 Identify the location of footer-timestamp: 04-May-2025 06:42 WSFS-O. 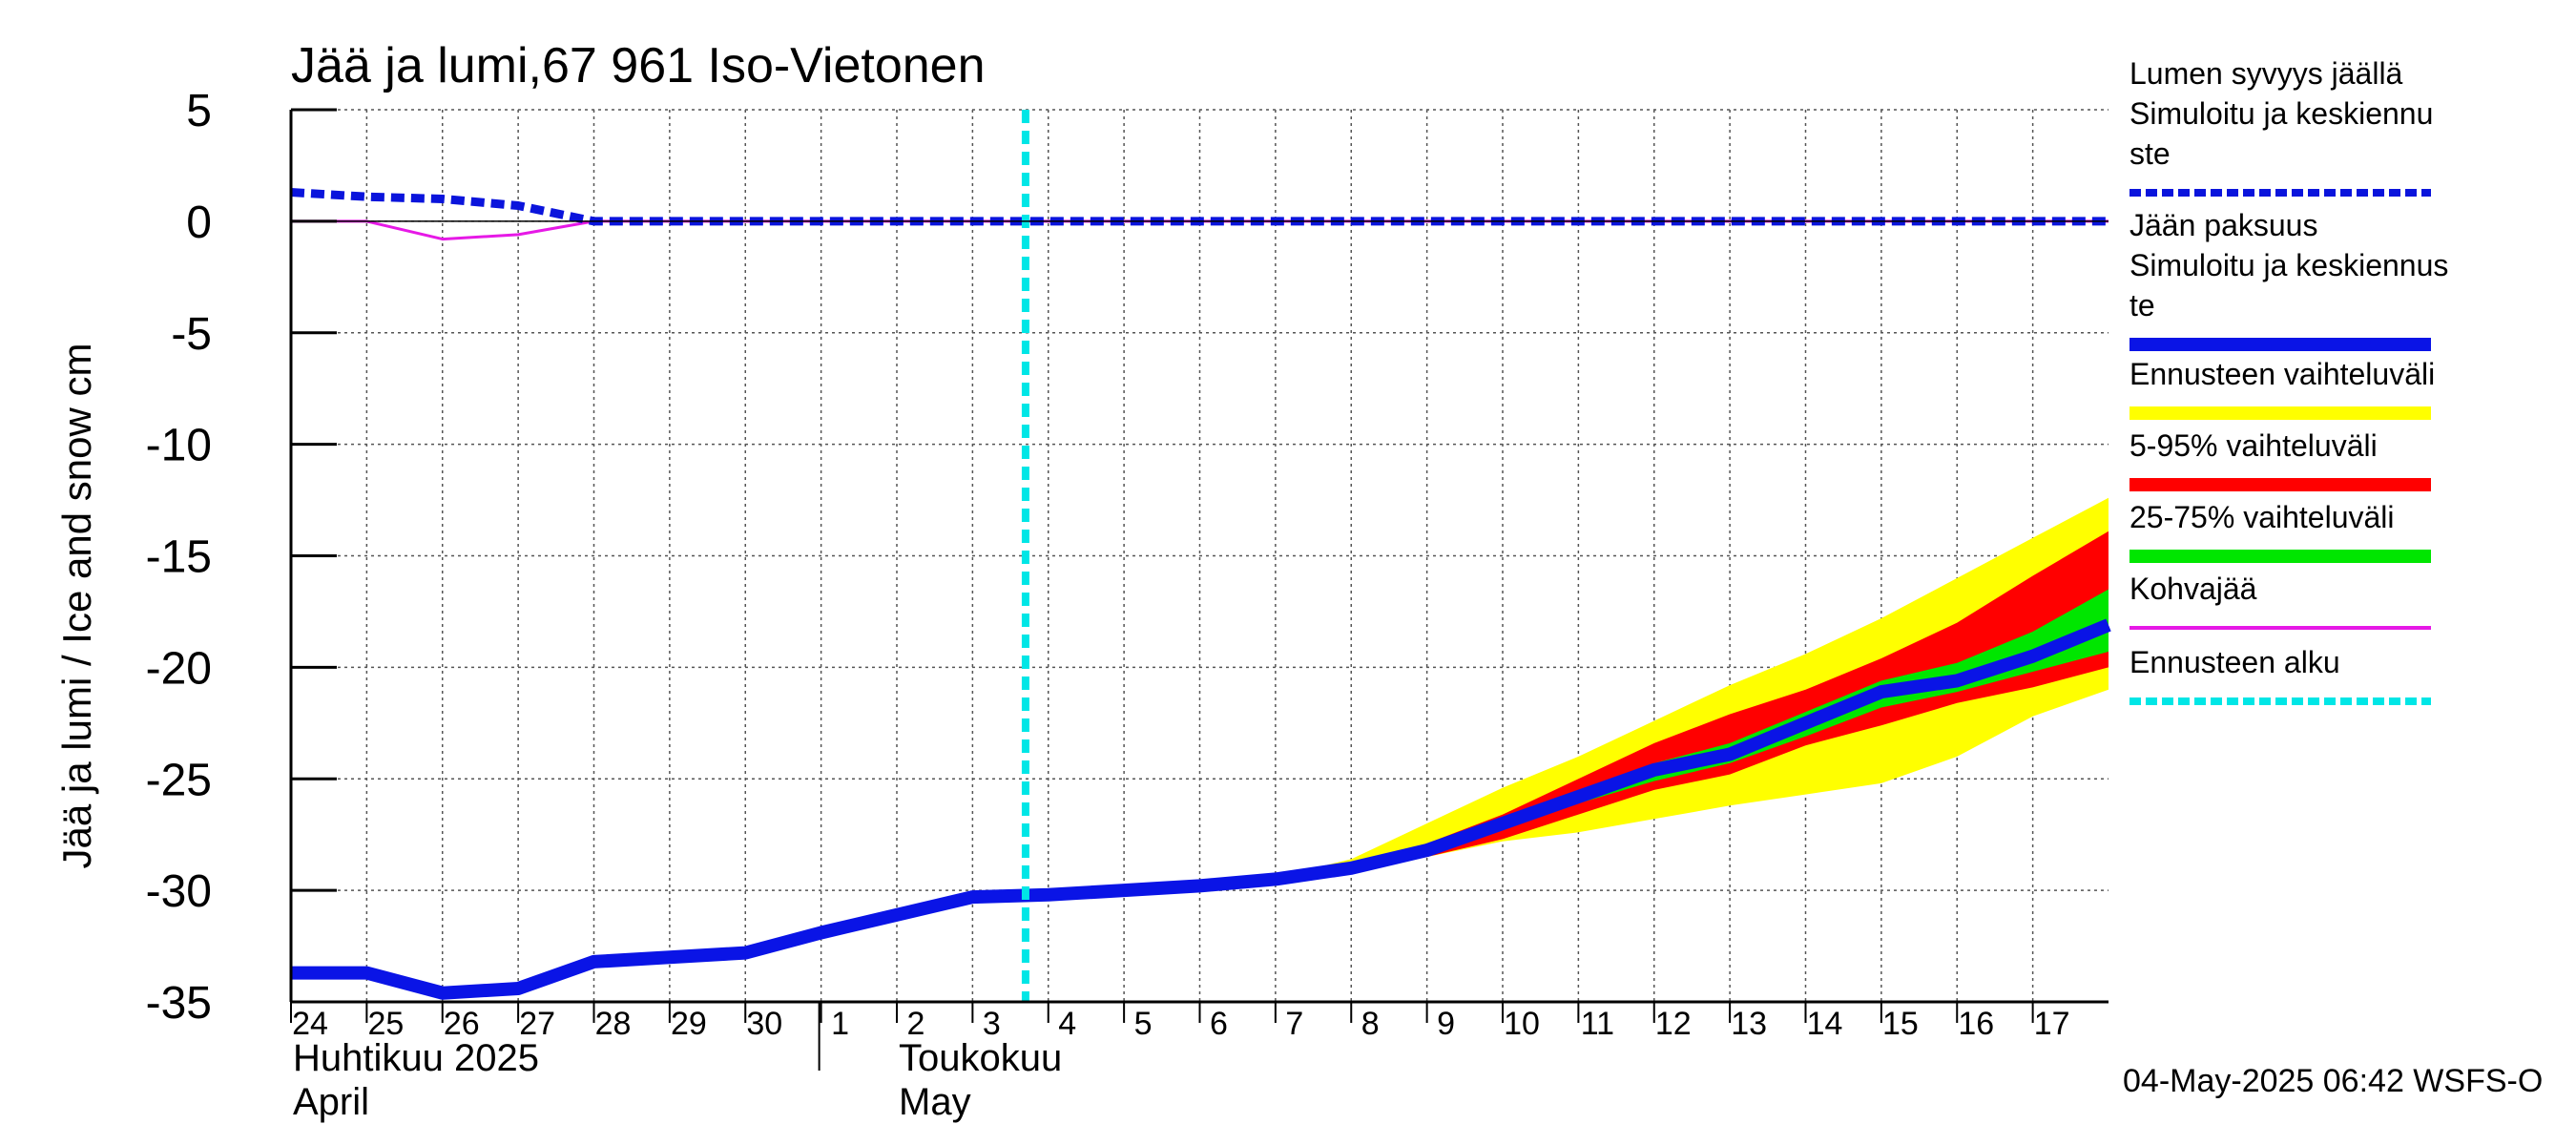
(2333, 1081).